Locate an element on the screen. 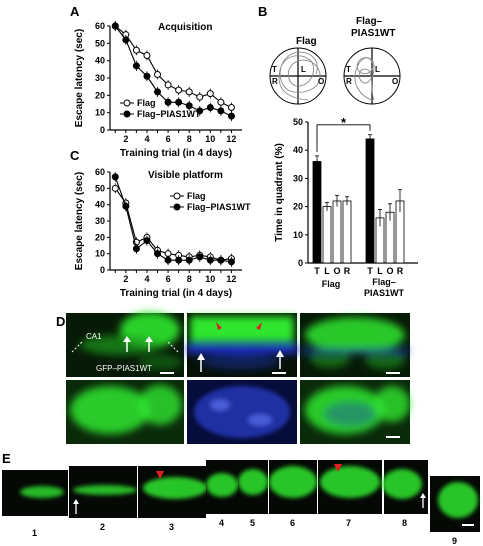 This screenshot has width=483, height=546. swim-path-flag: Flag T R L O is located at coordinates (298, 70).